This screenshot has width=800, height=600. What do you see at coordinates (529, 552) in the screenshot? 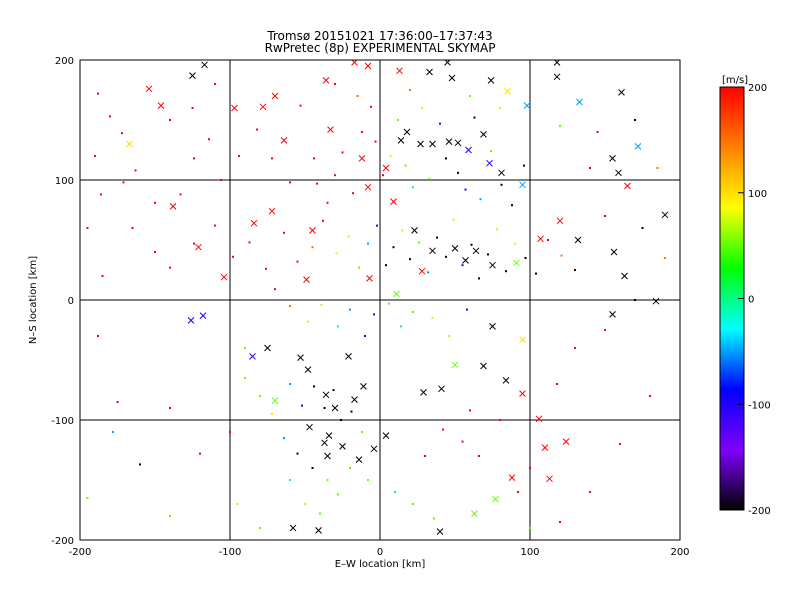
I see `x-tick-label: 100` at bounding box center [529, 552].